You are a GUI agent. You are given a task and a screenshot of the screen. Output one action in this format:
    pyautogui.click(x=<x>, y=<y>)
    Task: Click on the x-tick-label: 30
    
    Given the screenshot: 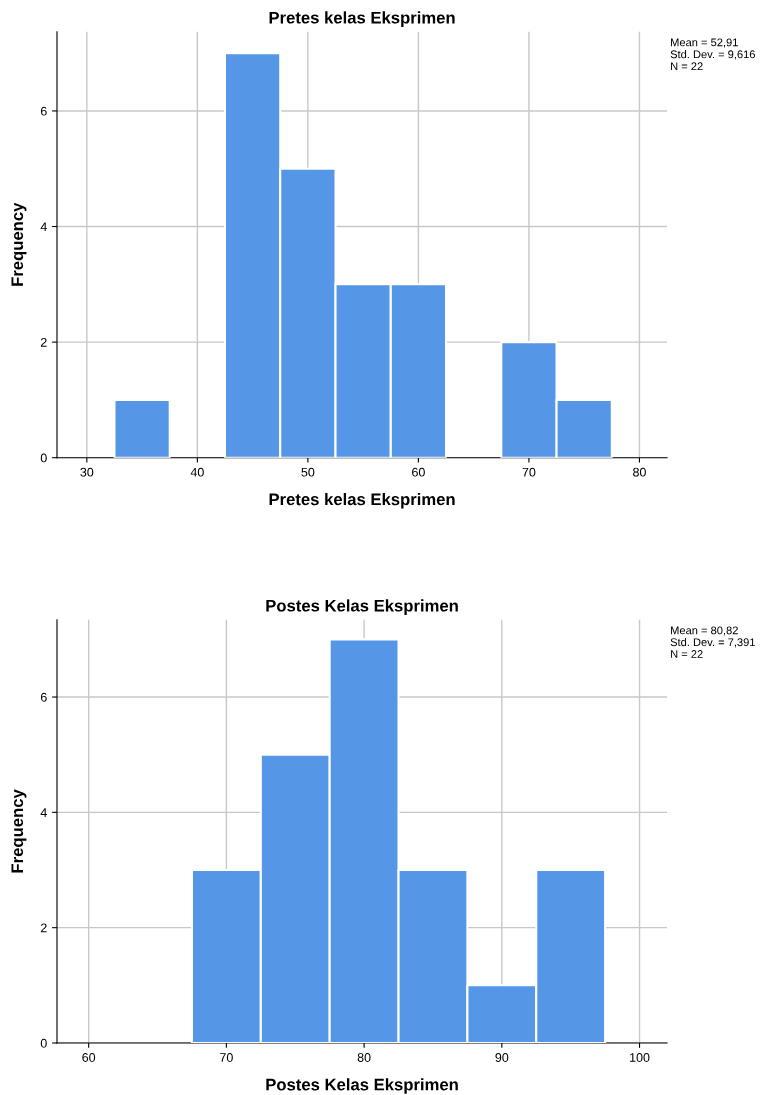 What is the action you would take?
    pyautogui.click(x=87, y=472)
    